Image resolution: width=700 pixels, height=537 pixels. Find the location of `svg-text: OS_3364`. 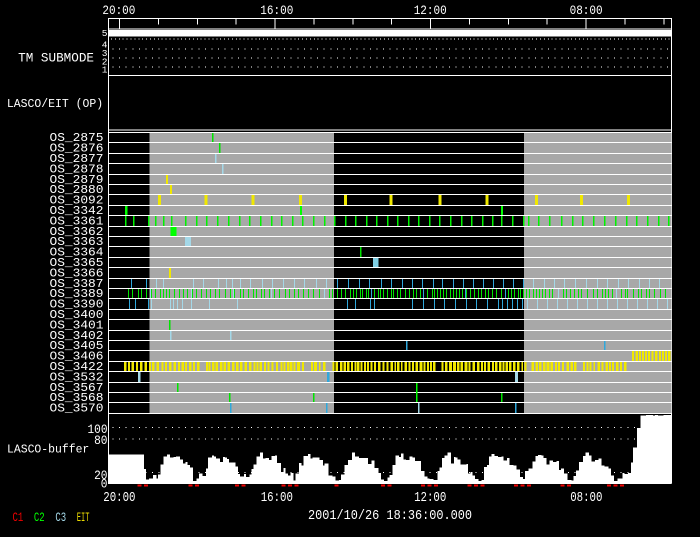

svg-text: OS_3364 is located at coordinates (77, 252).